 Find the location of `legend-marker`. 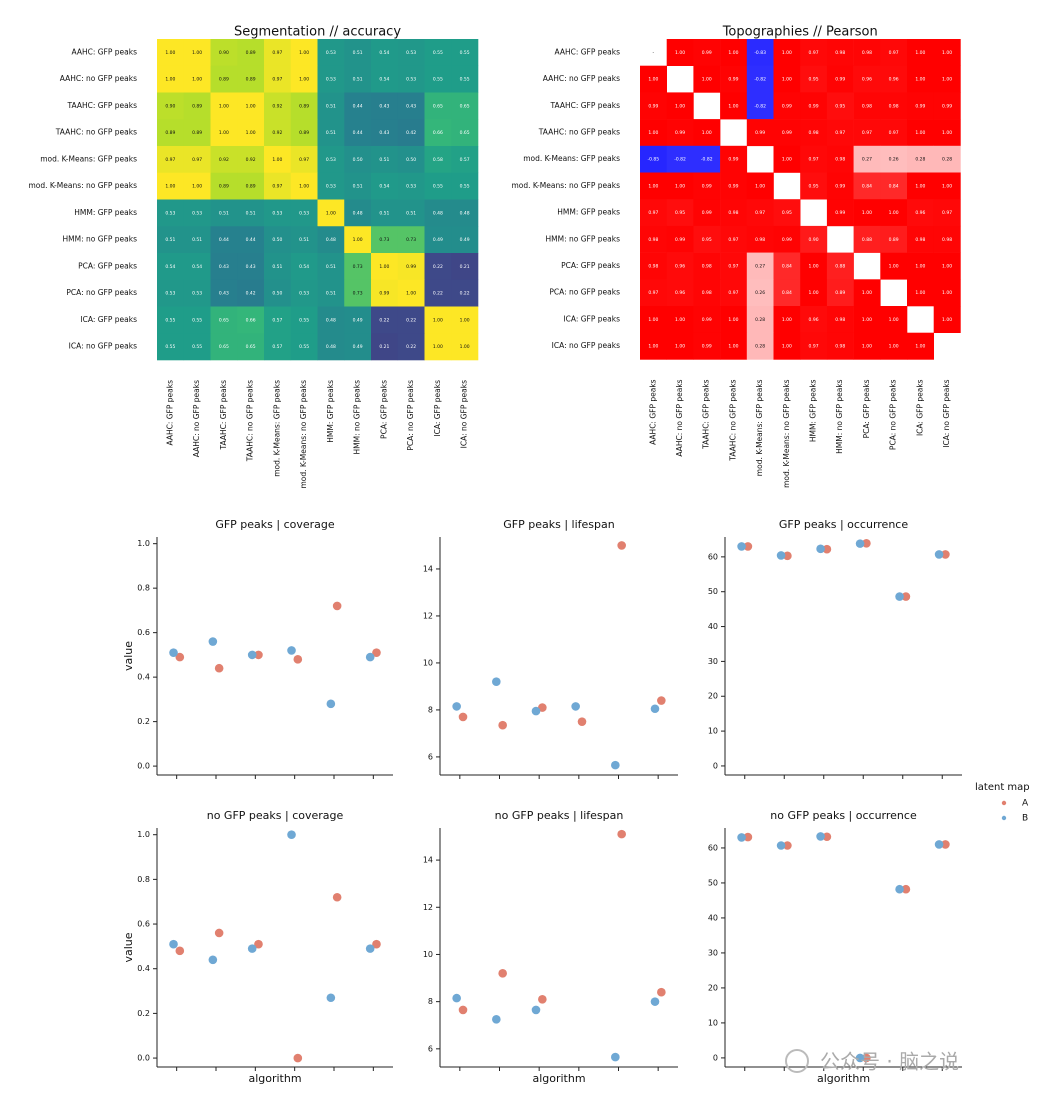

legend-marker is located at coordinates (1004, 803).